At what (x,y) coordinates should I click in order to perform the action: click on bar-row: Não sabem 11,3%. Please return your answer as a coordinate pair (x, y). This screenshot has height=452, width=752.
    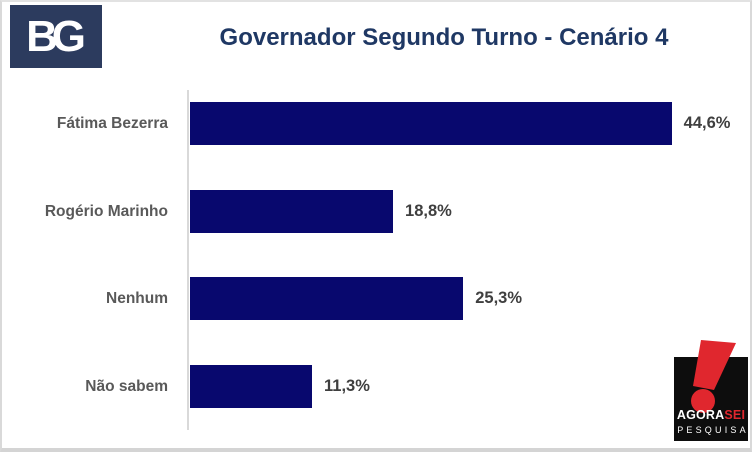
    Looking at the image, I should click on (376, 386).